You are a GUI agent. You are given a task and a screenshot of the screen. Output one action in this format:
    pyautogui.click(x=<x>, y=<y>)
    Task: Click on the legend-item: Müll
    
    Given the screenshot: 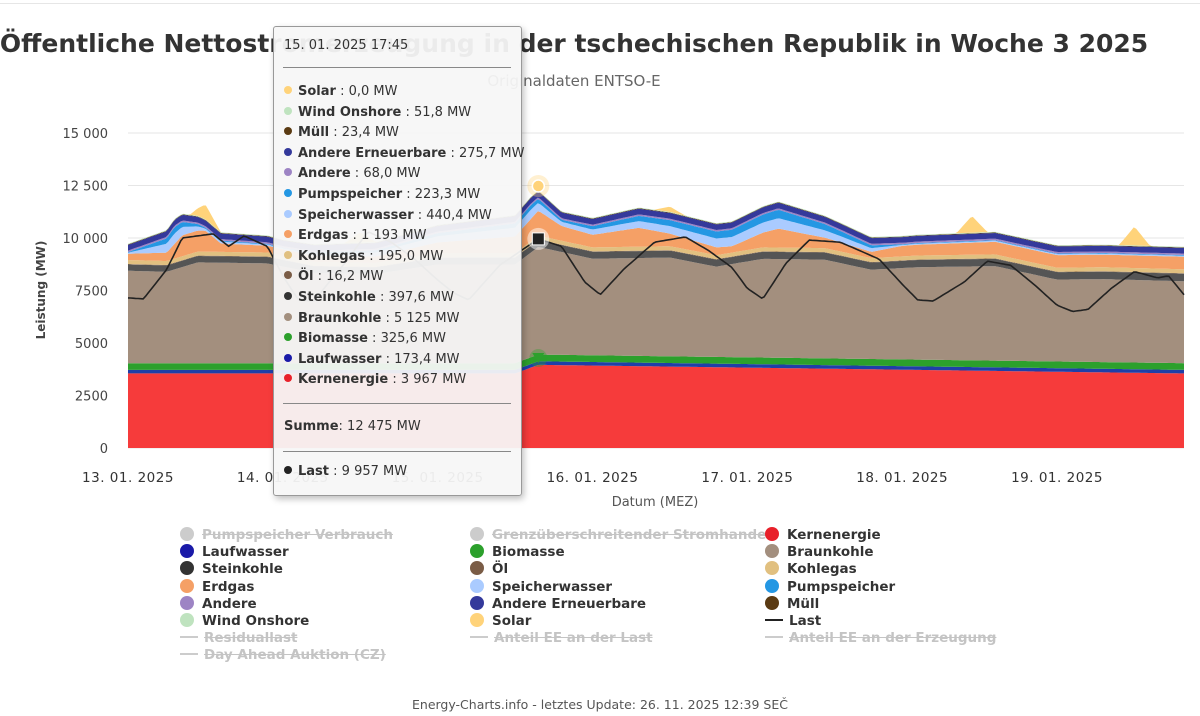 What is the action you would take?
    pyautogui.click(x=792, y=604)
    